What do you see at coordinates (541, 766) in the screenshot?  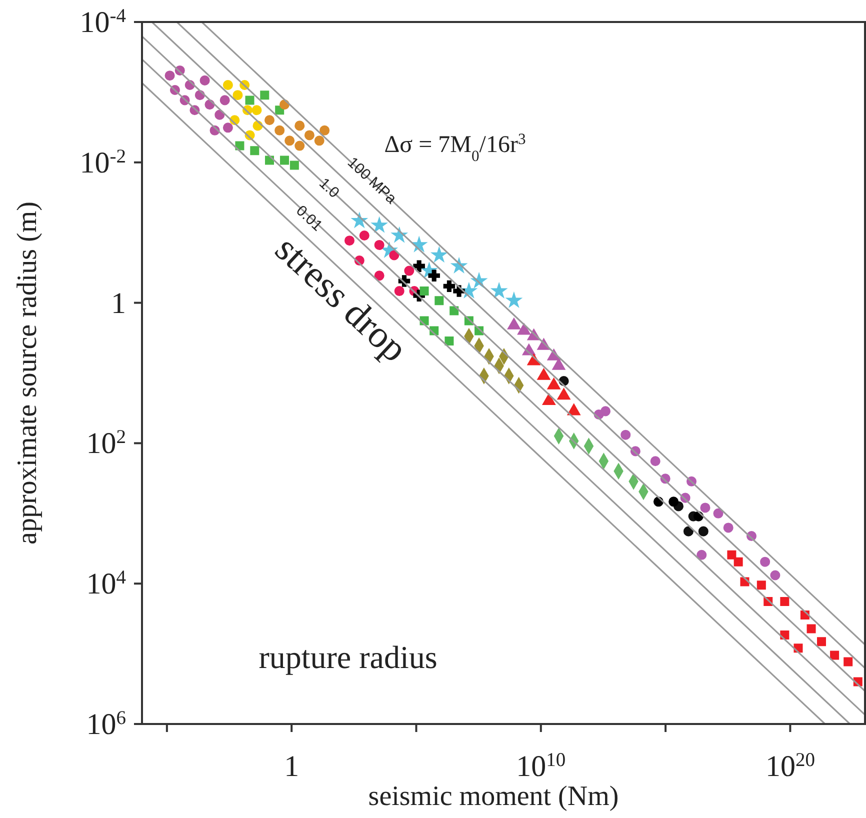 I see `x-tick-label: 10$^{10}$` at bounding box center [541, 766].